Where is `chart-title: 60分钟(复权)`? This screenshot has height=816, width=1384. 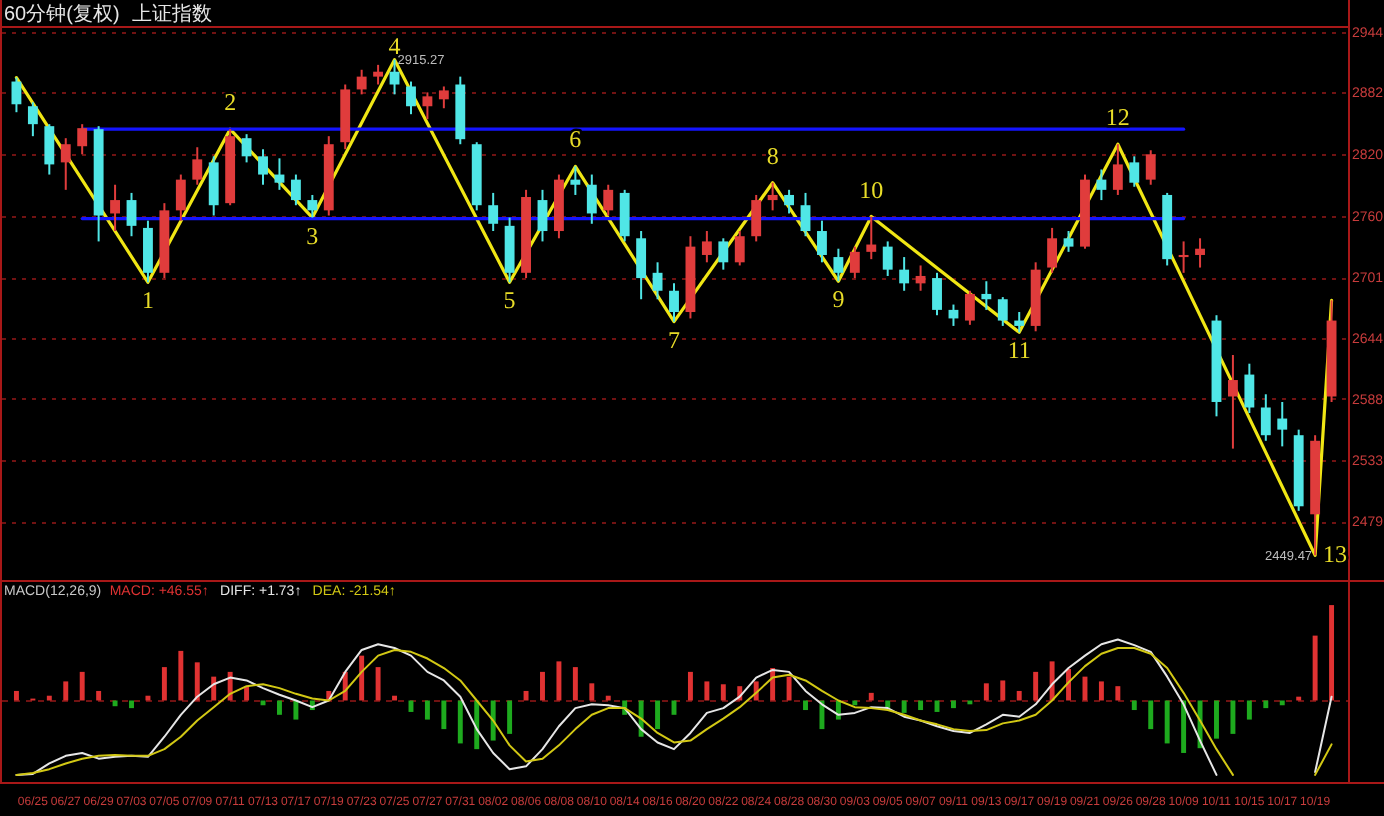 chart-title: 60分钟(复权) is located at coordinates (62, 14).